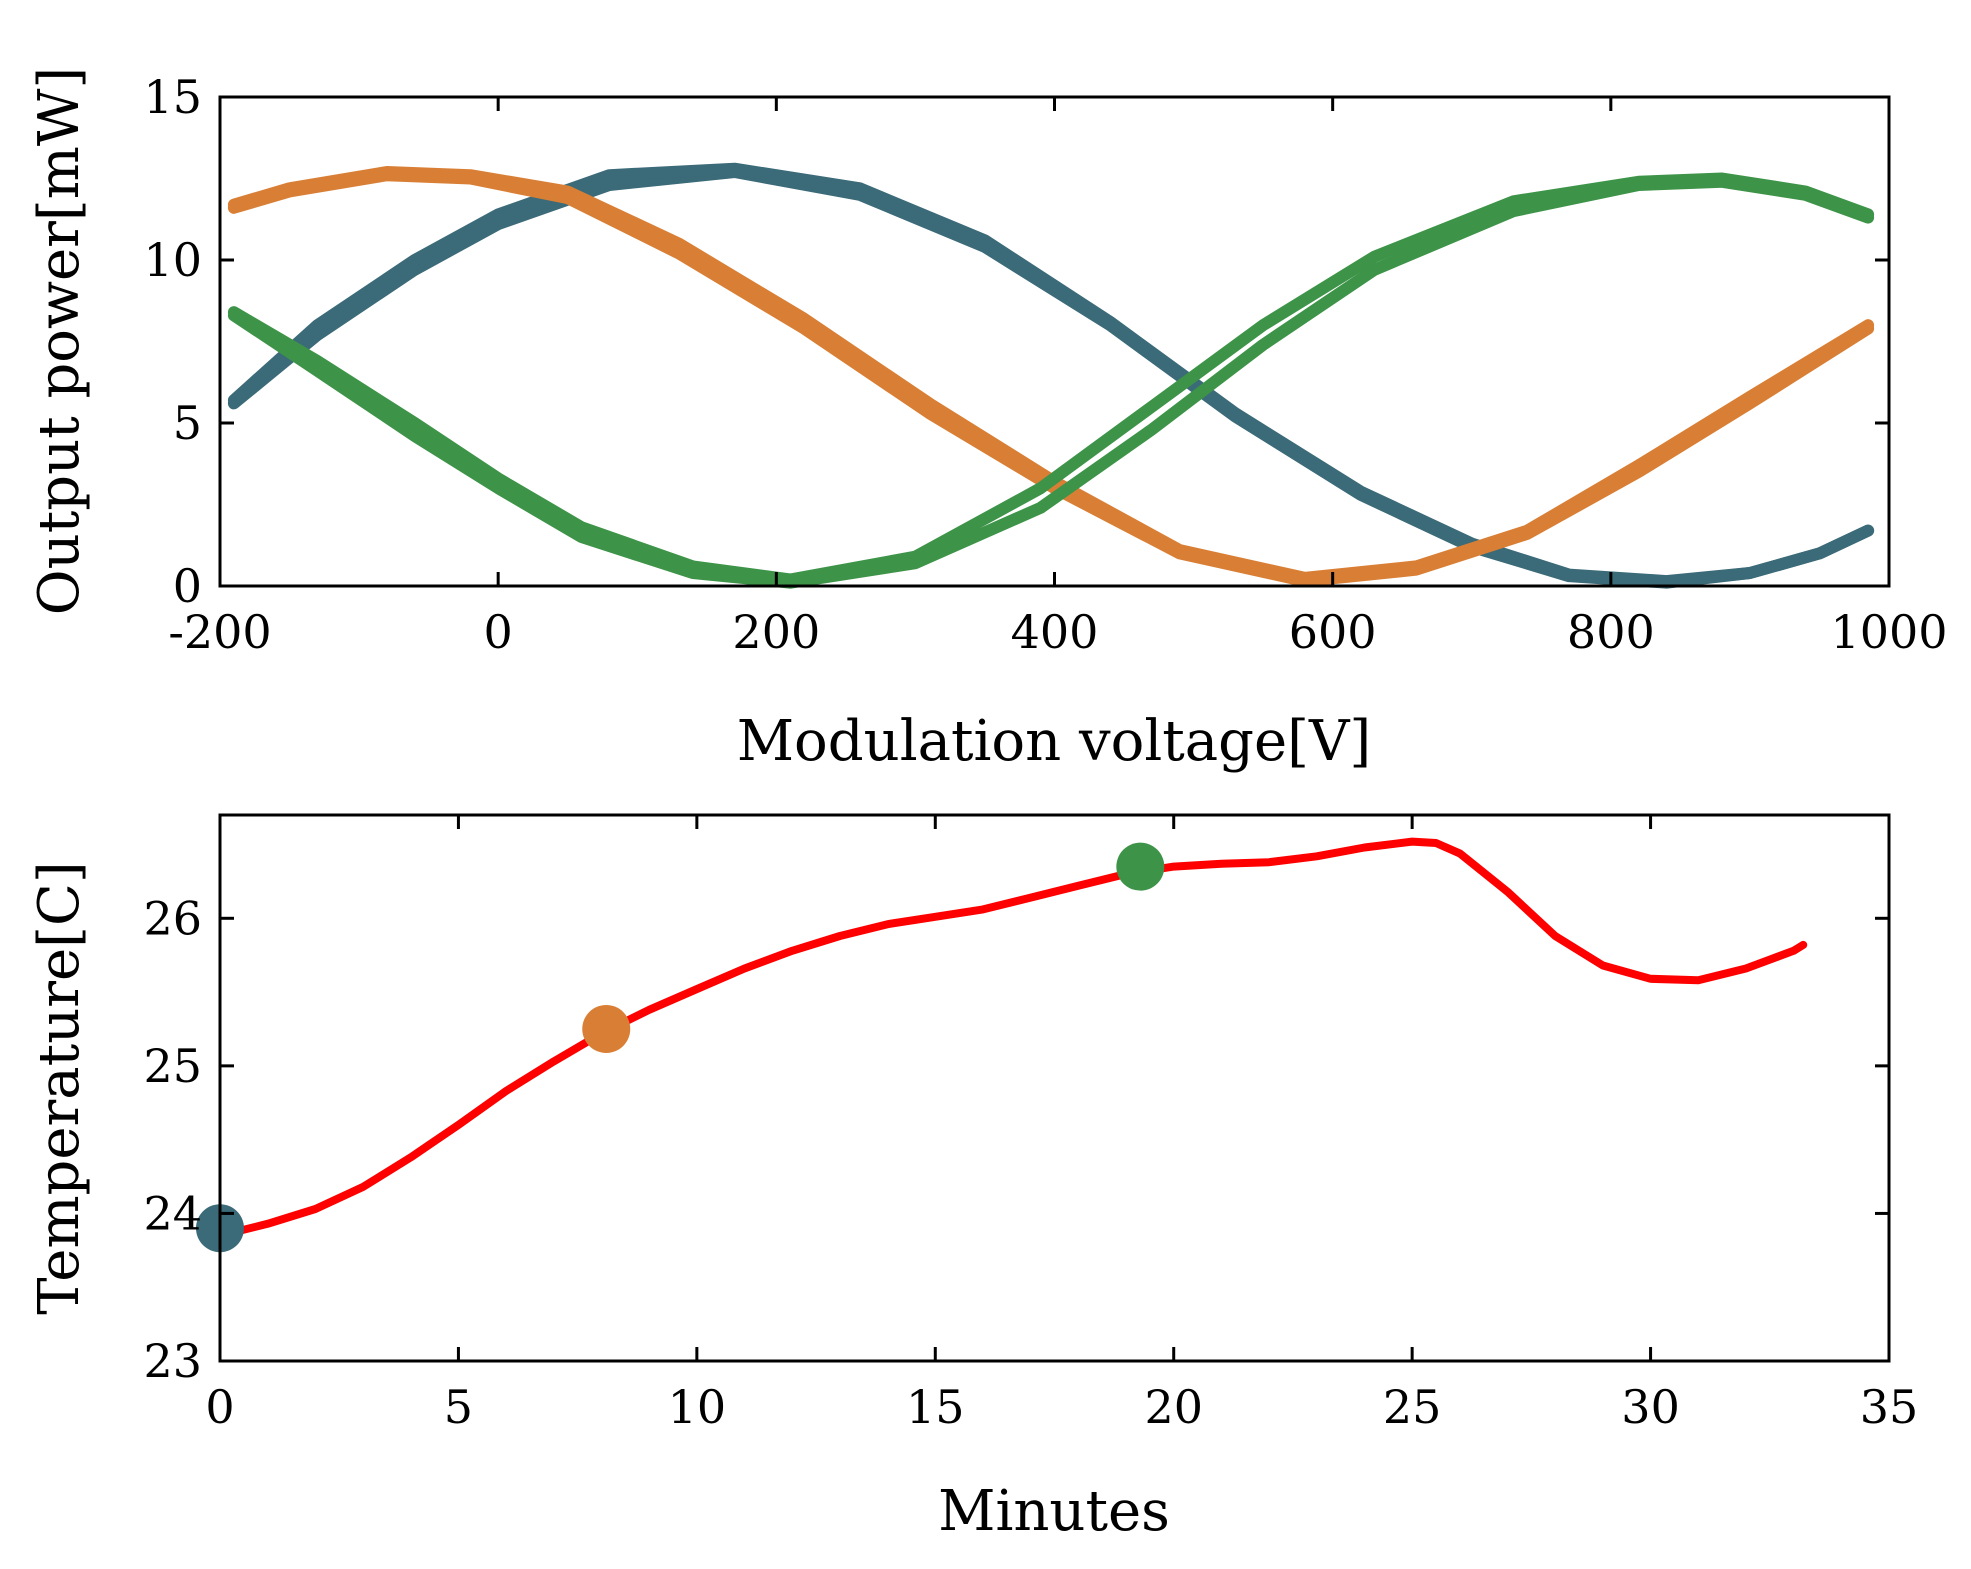 The width and height of the screenshot is (1971, 1569). Describe the element at coordinates (1888, 632) in the screenshot. I see `x-tick-label: 1000` at that location.